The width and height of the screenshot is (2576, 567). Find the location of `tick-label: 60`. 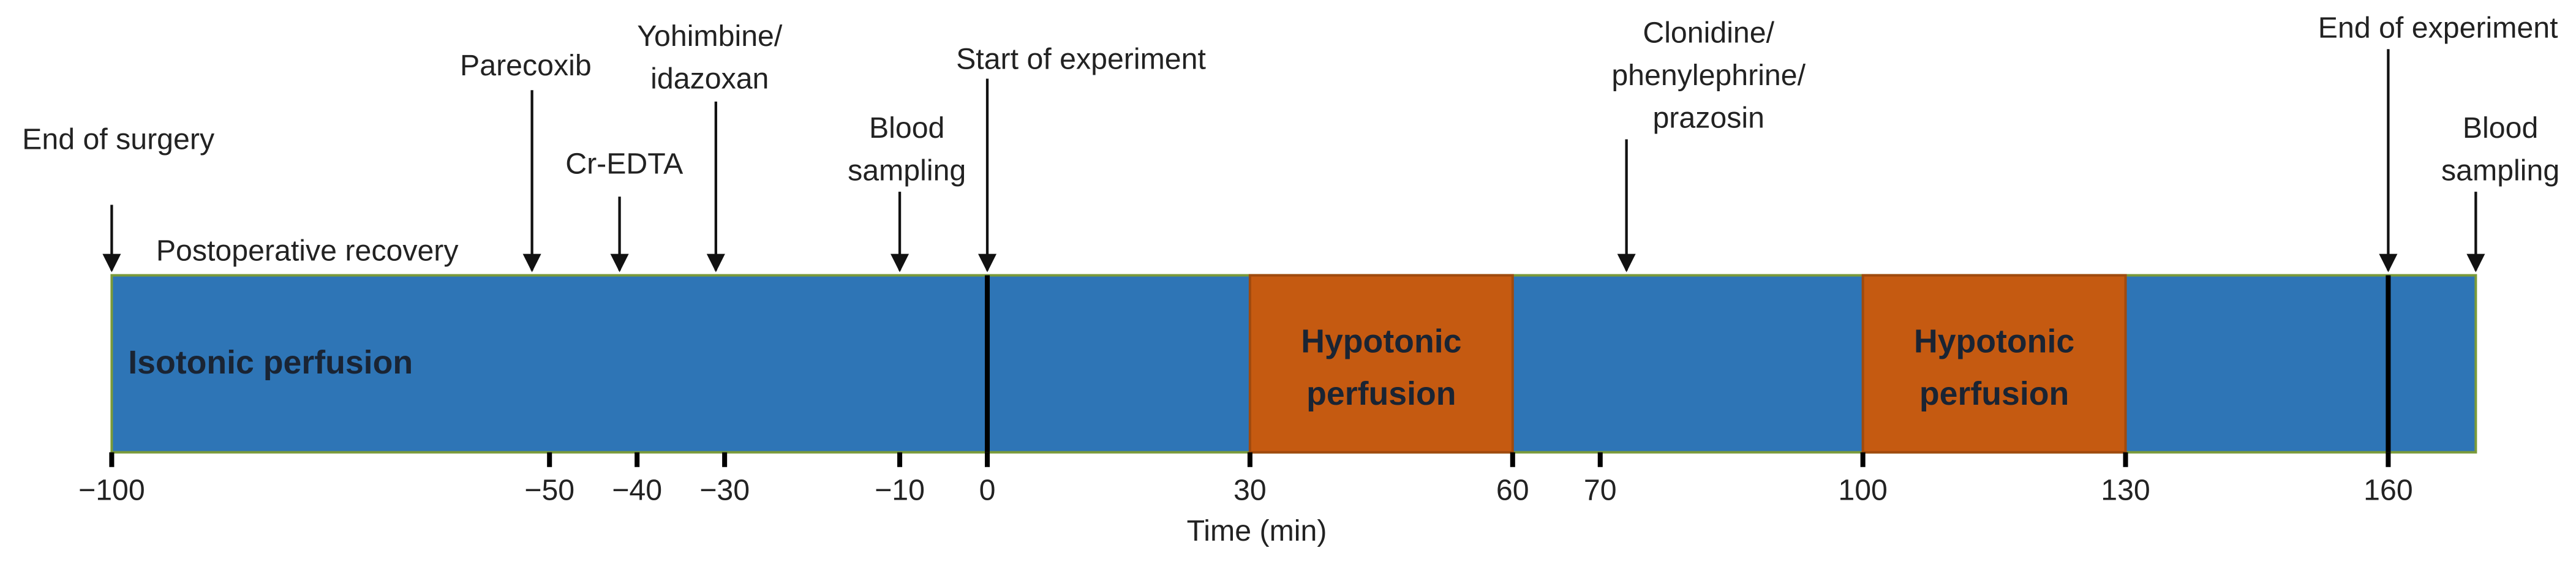

tick-label: 60 is located at coordinates (1513, 490).